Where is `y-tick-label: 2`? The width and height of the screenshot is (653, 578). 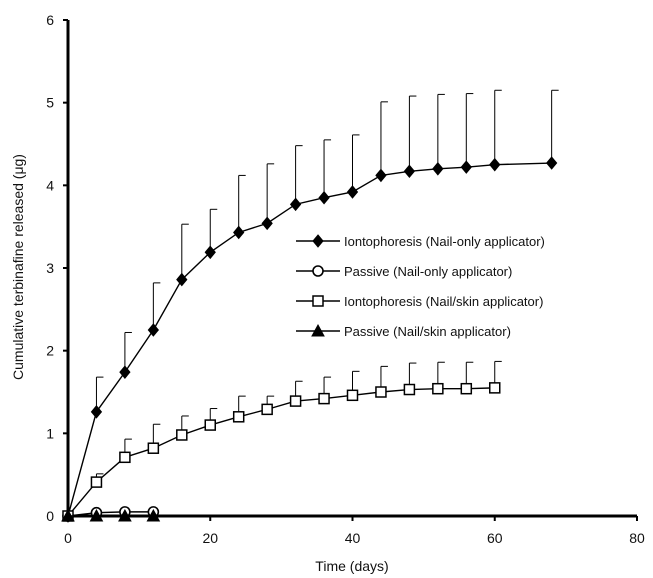 y-tick-label: 2 is located at coordinates (50, 351).